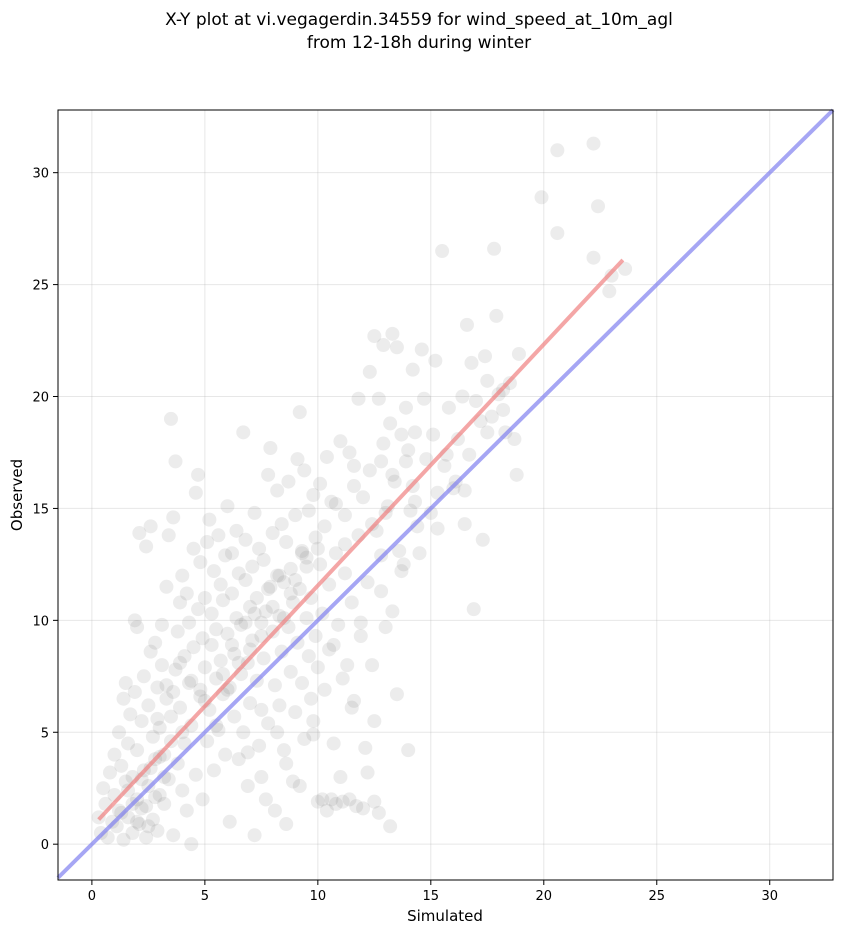  What do you see at coordinates (769, 896) in the screenshot?
I see `x-tick-label: 30` at bounding box center [769, 896].